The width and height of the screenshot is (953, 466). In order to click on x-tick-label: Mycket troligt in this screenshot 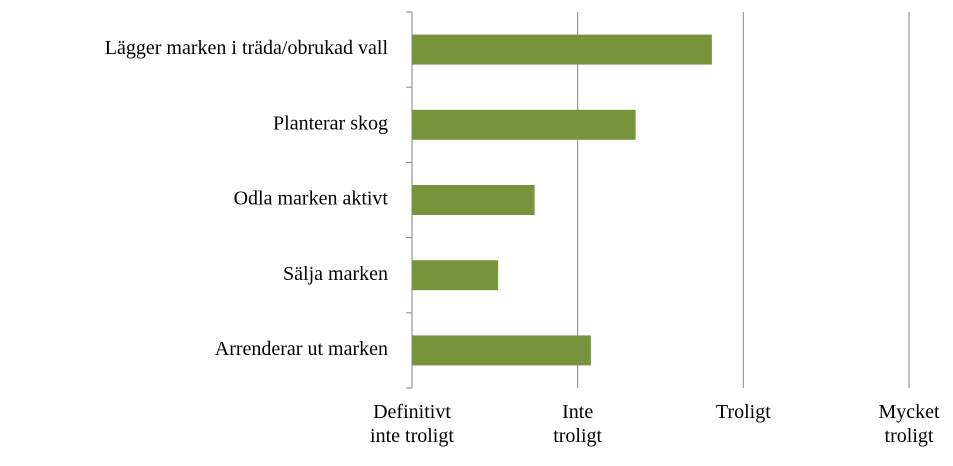, I will do `click(909, 424)`.